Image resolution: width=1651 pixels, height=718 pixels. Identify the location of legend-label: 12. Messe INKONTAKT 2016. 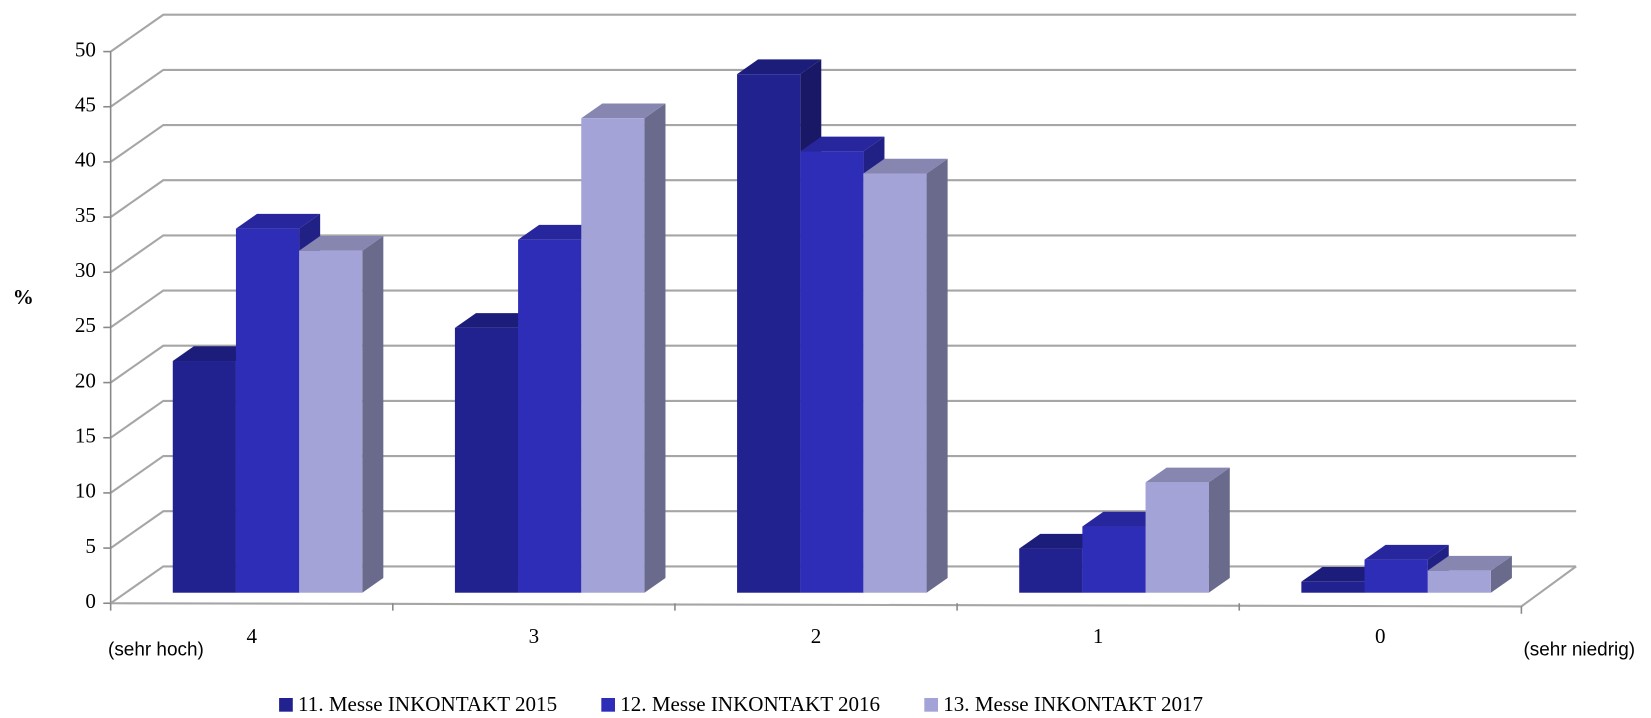
(750, 704).